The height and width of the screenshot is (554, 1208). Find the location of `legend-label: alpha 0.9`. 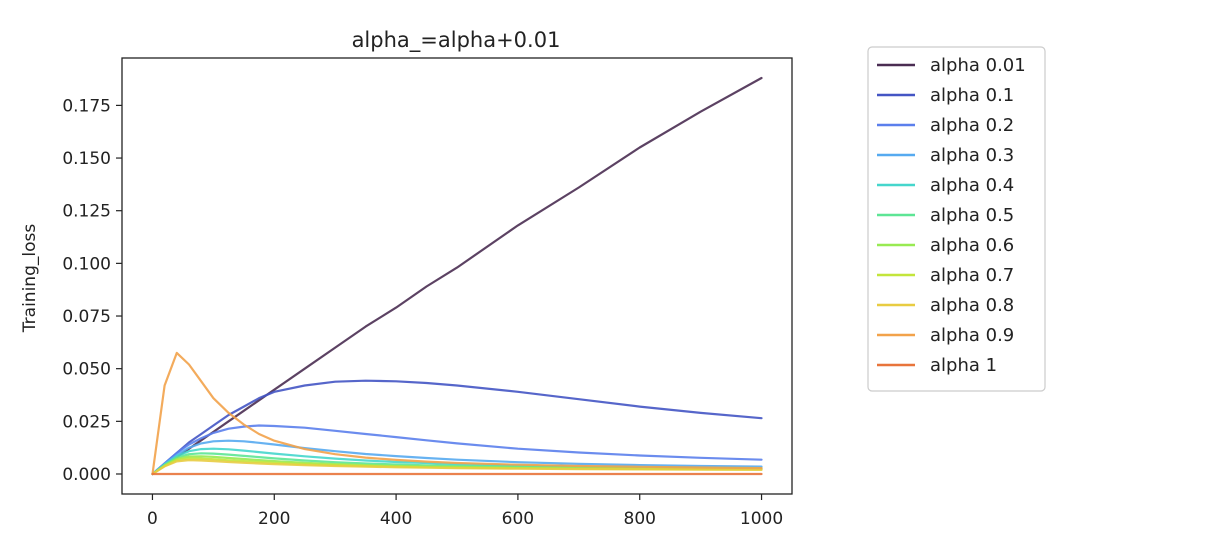

legend-label: alpha 0.9 is located at coordinates (972, 335).